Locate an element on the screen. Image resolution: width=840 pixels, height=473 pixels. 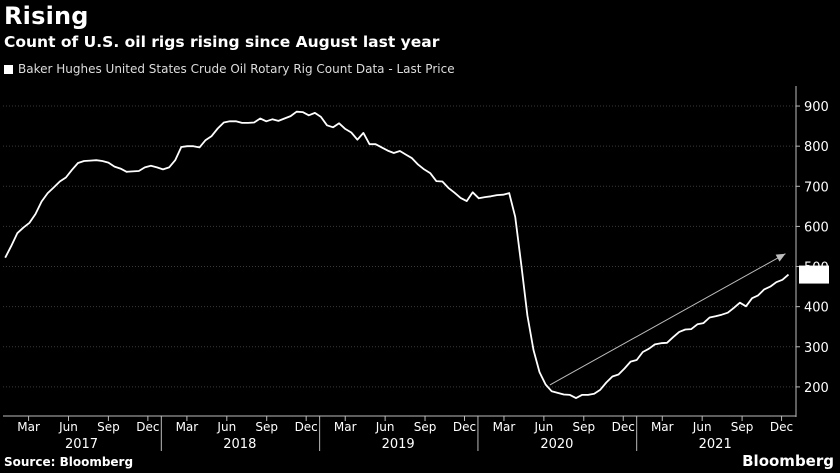
y-tick-label: 300 is located at coordinates (816, 348).